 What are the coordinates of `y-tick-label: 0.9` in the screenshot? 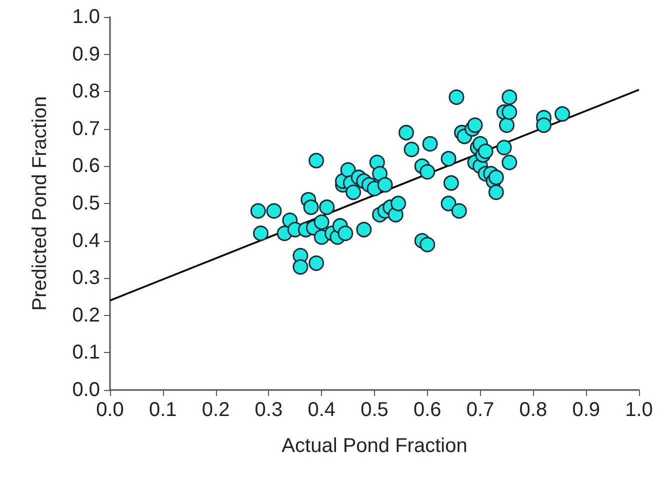 It's located at (86, 54).